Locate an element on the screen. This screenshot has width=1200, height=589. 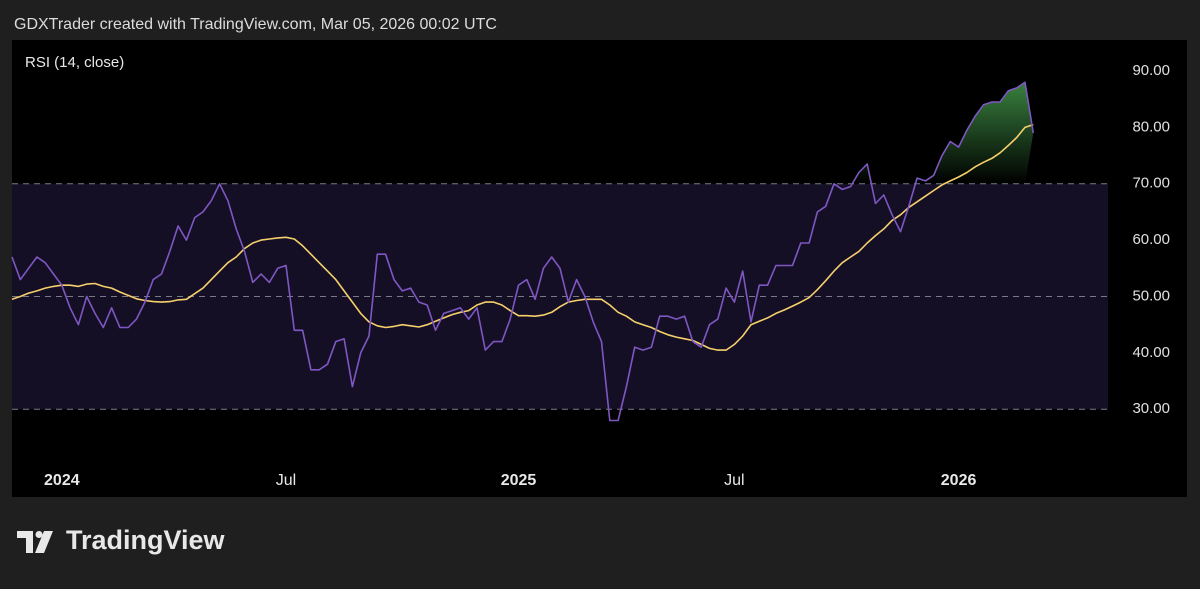
y-tick-label: 60.00 is located at coordinates (1151, 239).